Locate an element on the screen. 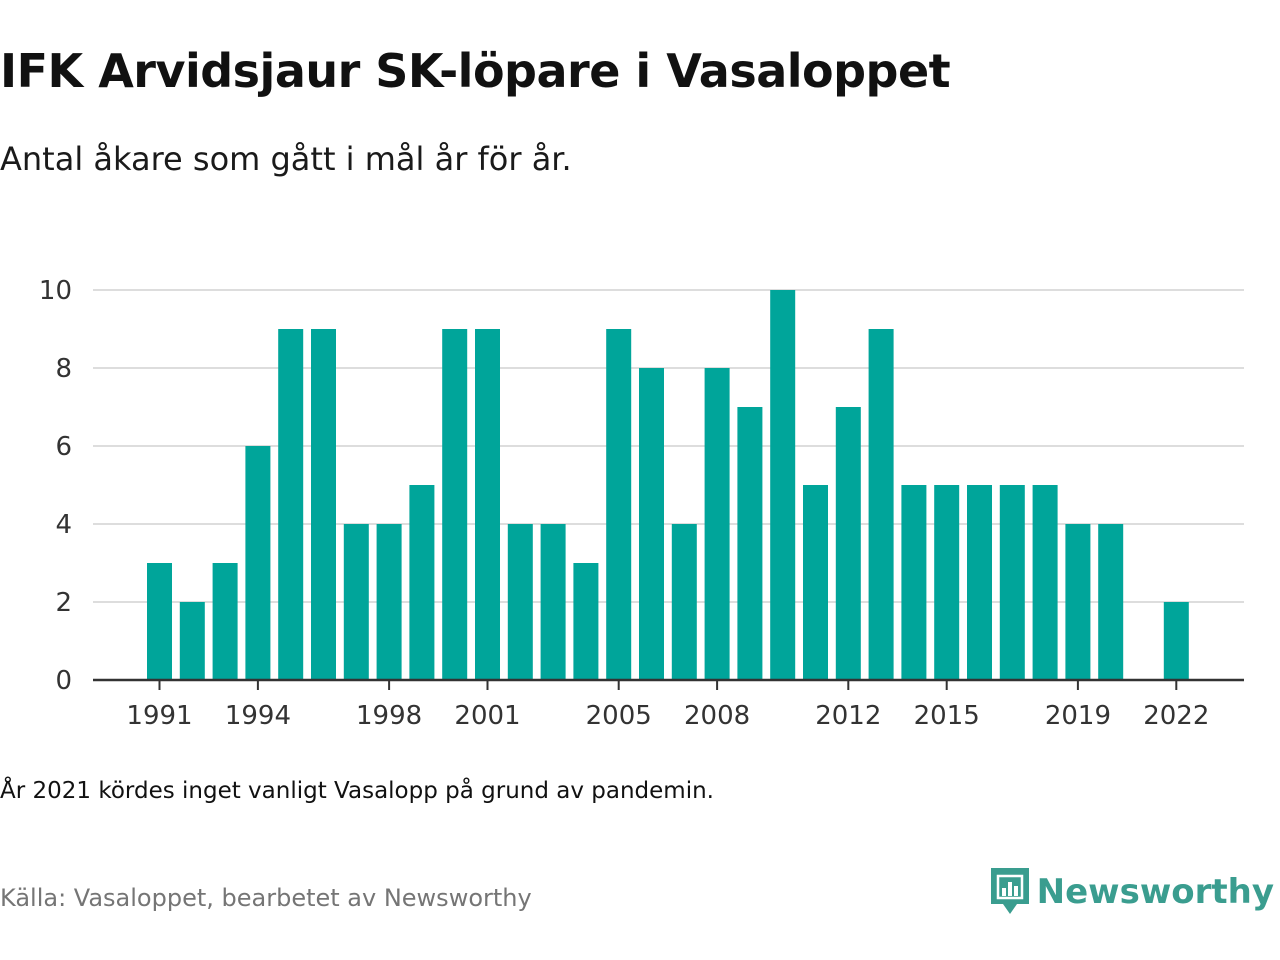 The image size is (1280, 960). bar-2018 is located at coordinates (1045, 582).